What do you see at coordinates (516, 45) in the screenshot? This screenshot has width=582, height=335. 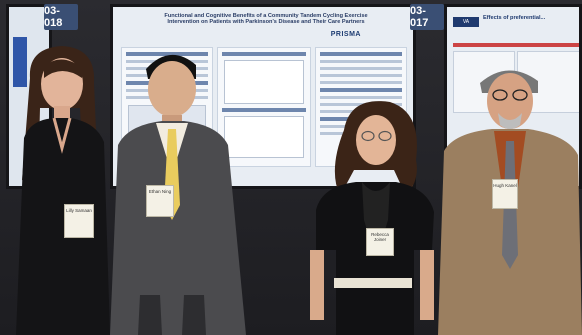 I see `poster-right-divider` at bounding box center [516, 45].